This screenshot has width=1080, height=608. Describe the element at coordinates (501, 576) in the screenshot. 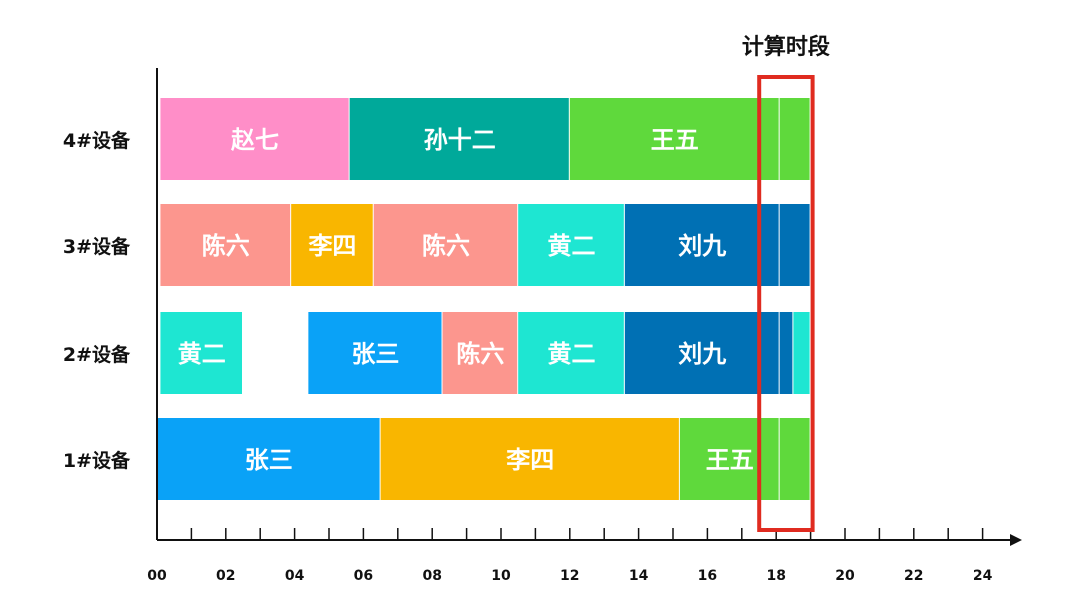

I see `x-tick-label: 10` at that location.